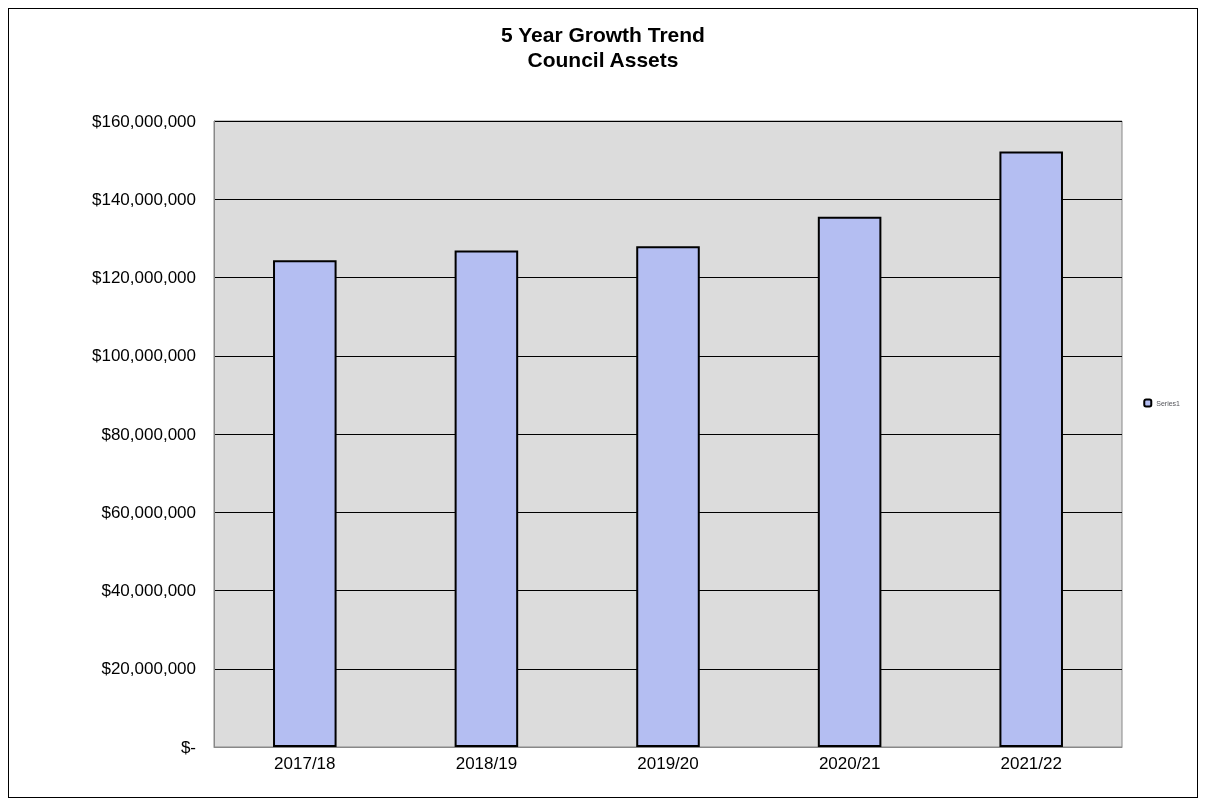 The image size is (1207, 807). What do you see at coordinates (144, 356) in the screenshot?
I see `y-tick-label: $100,000,000` at bounding box center [144, 356].